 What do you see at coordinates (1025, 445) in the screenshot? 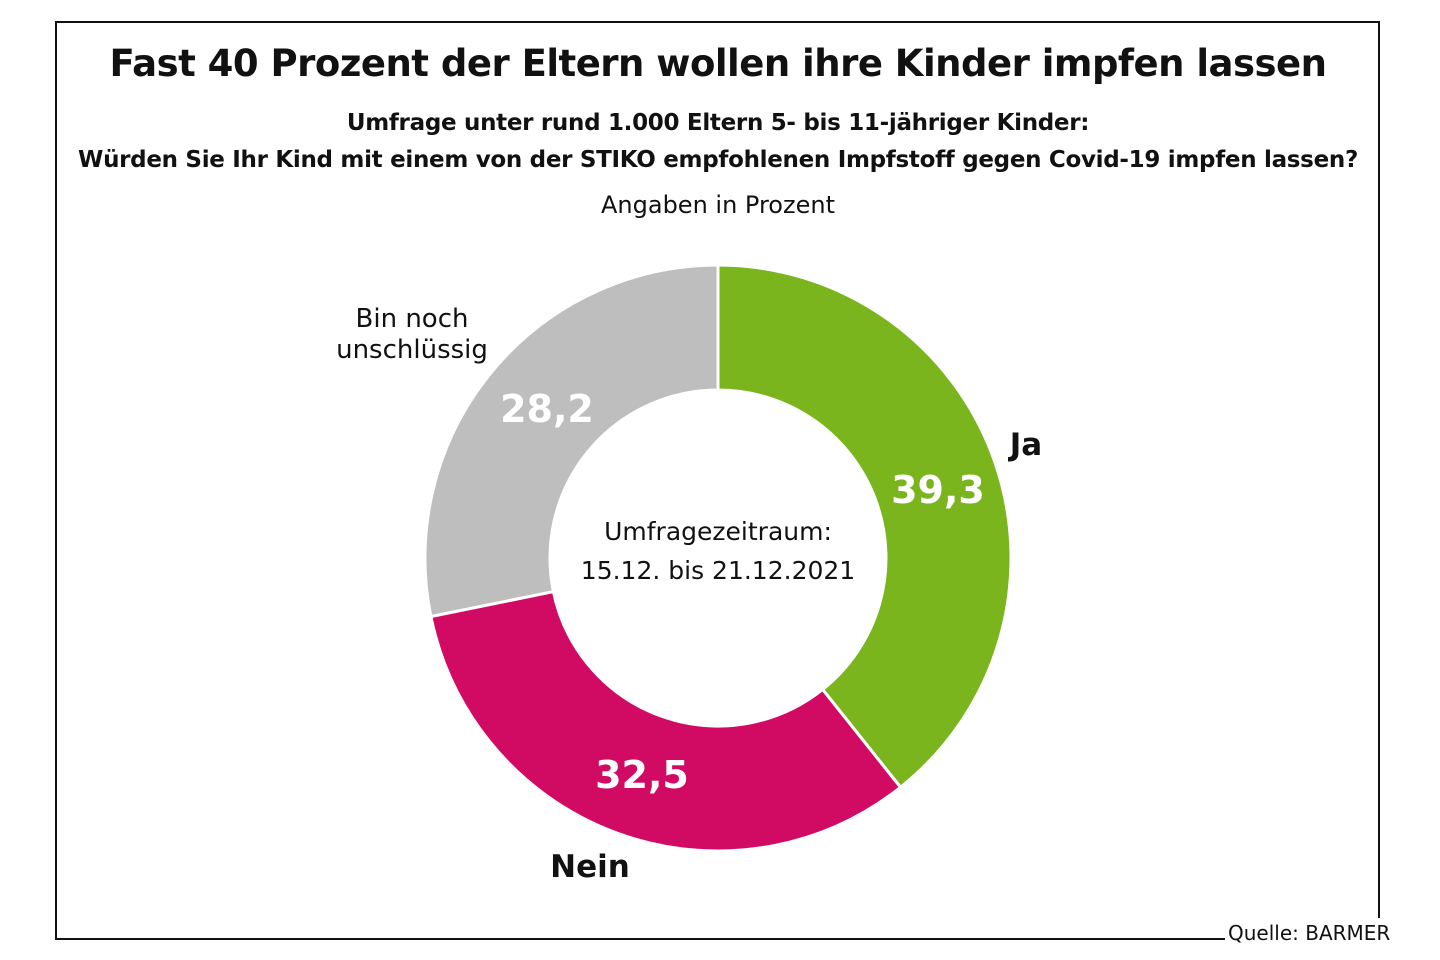
I see `category-label-0: Ja` at bounding box center [1025, 445].